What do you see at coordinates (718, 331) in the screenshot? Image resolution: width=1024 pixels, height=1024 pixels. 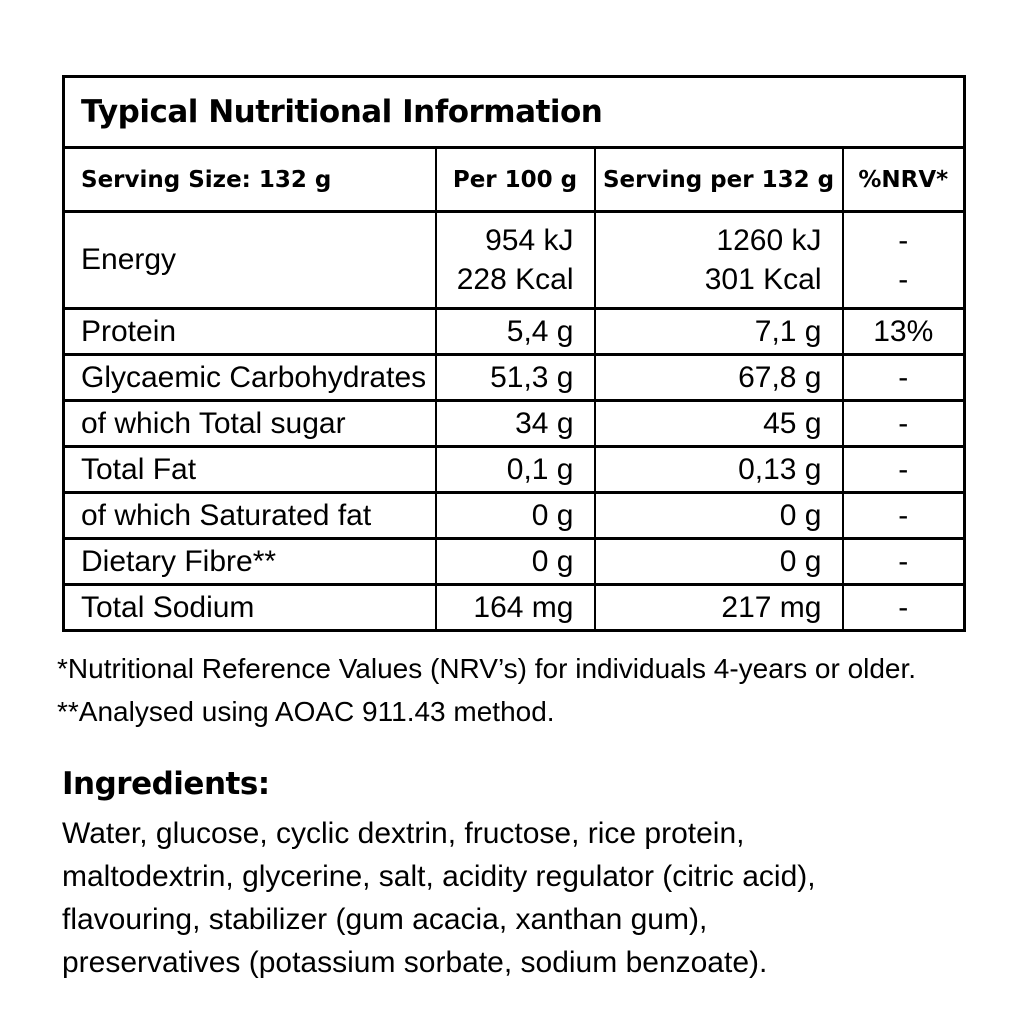 I see `value-per-serving: 7,1 g` at bounding box center [718, 331].